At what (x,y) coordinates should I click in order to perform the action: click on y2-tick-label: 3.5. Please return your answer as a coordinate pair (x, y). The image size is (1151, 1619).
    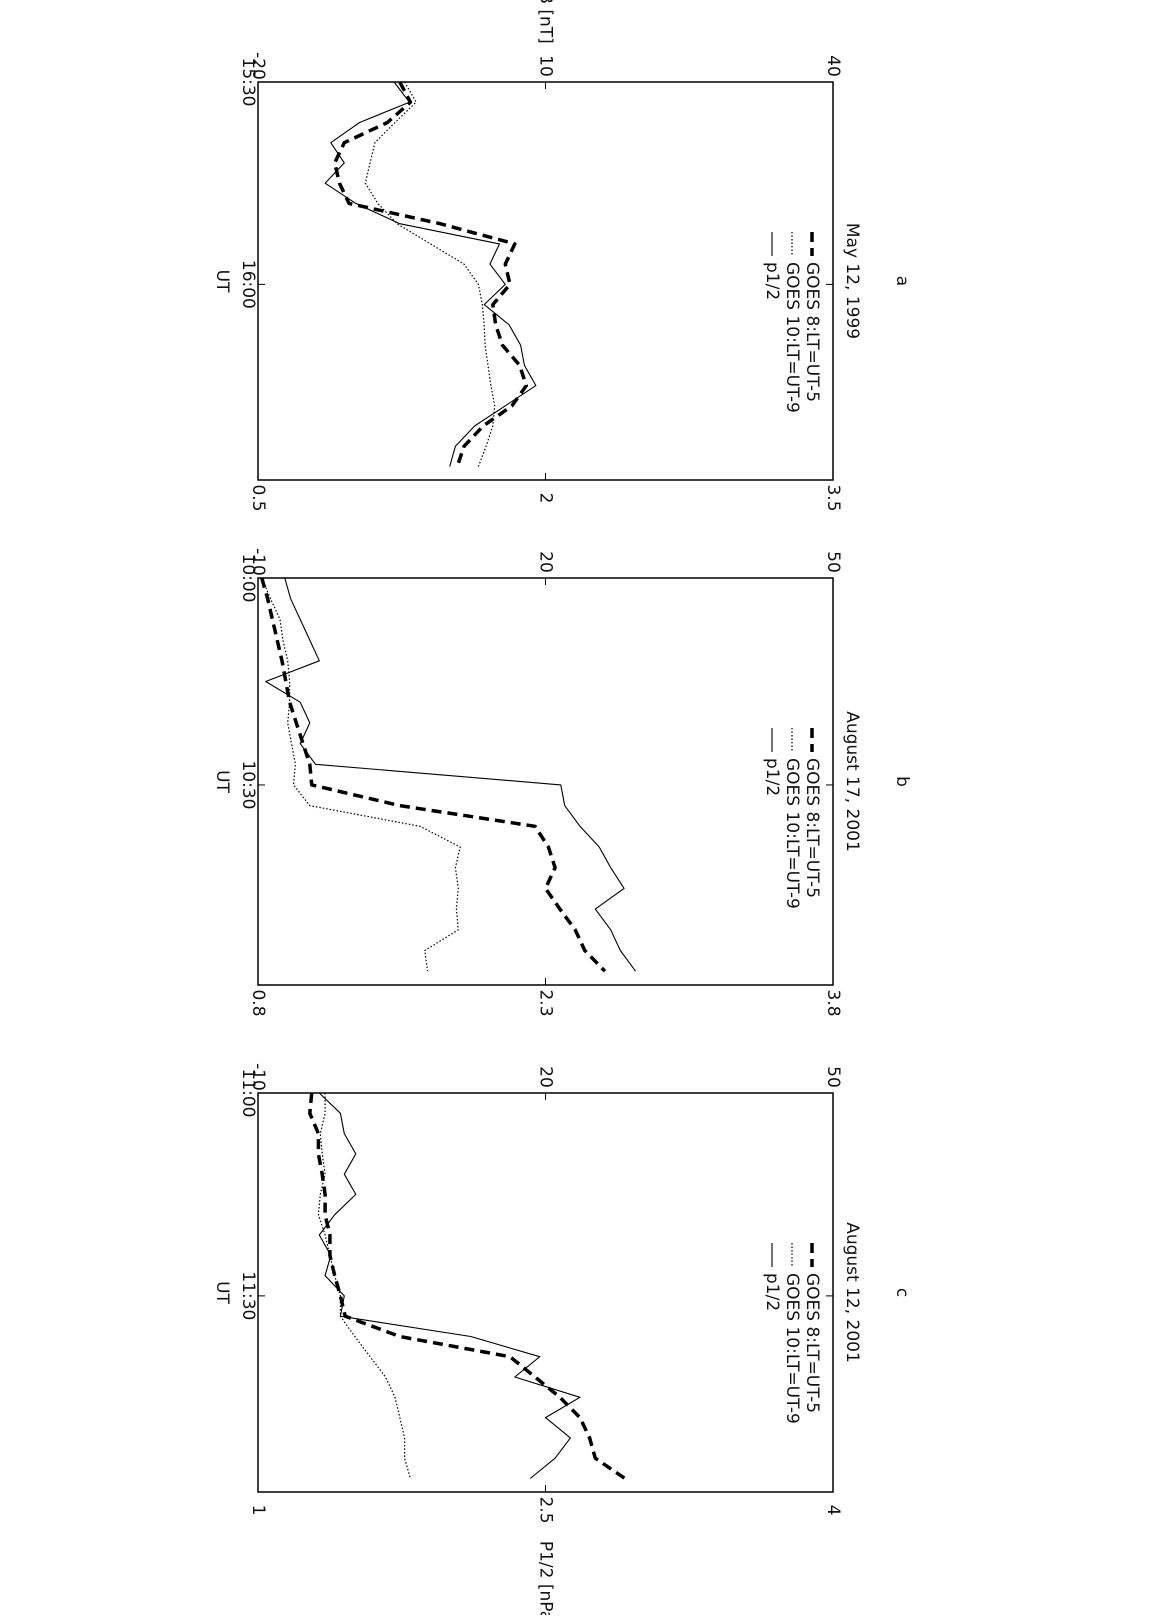
    Looking at the image, I should click on (833, 497).